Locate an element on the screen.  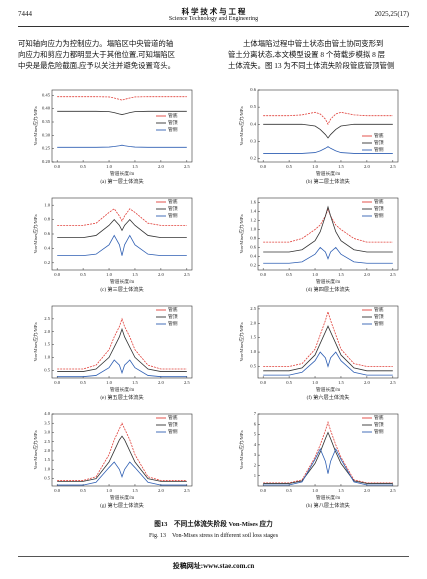
text-line: 向应力和剪应力都明显大于其他位置,可知塌陷区 is located at coordinates (97, 54).